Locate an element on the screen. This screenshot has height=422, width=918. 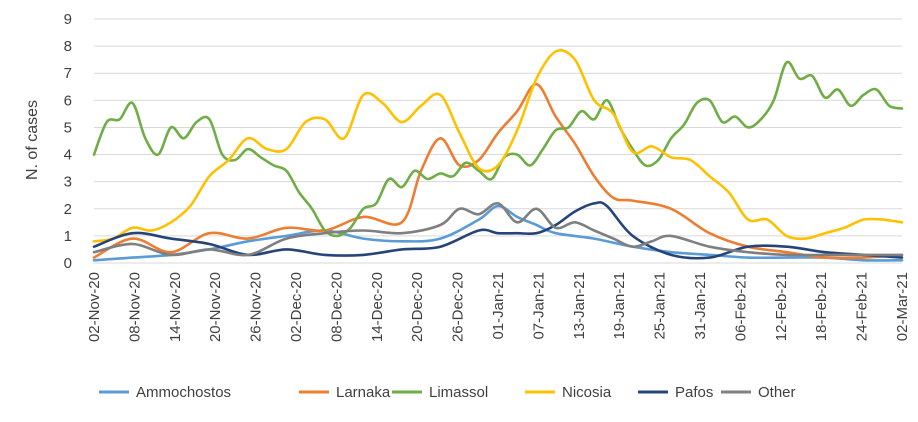
legend-label-other: Other is located at coordinates (777, 392).